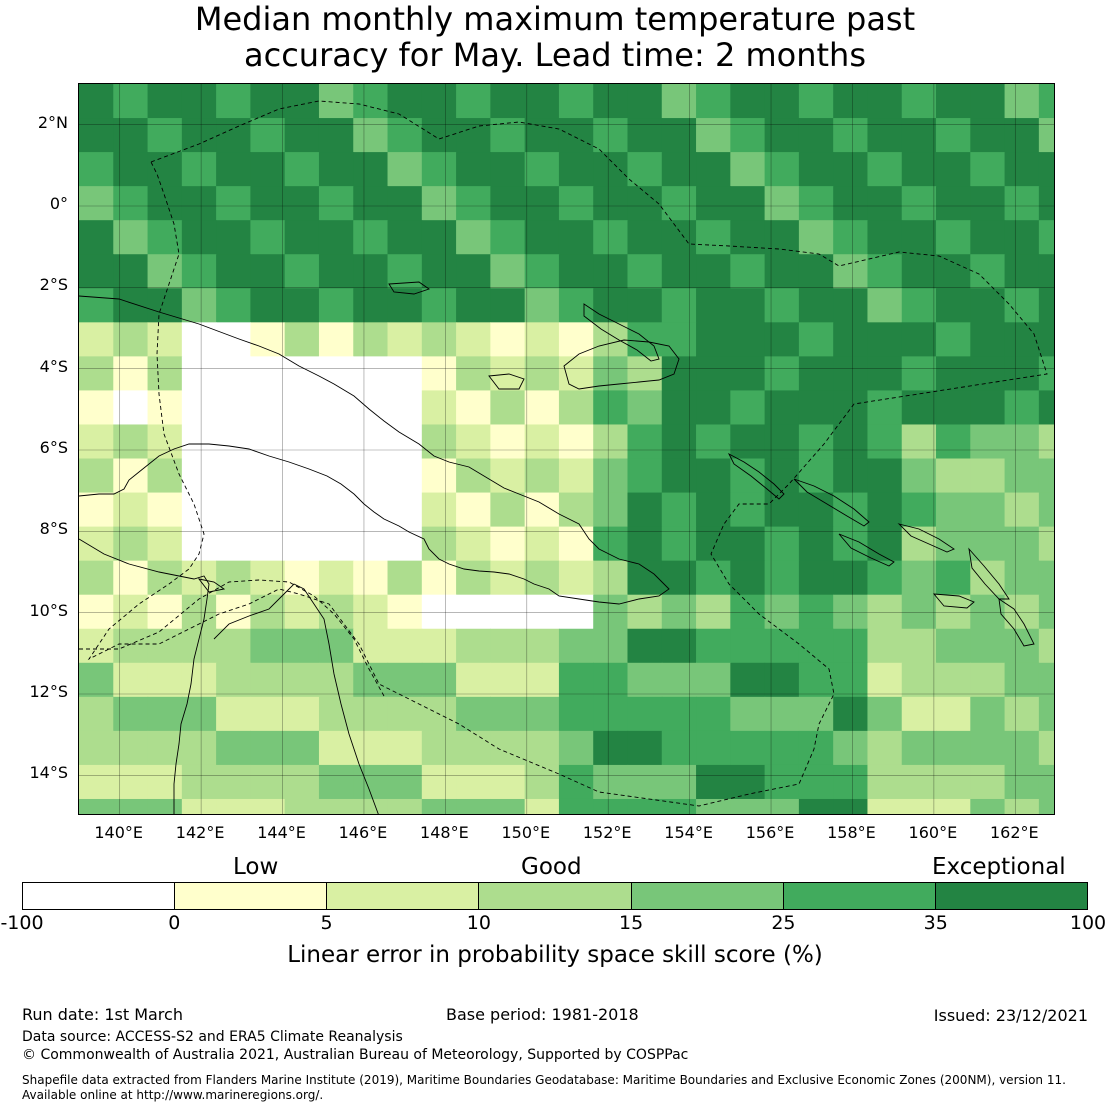  I want to click on latitude-tick-label: 0°, so click(58, 203).